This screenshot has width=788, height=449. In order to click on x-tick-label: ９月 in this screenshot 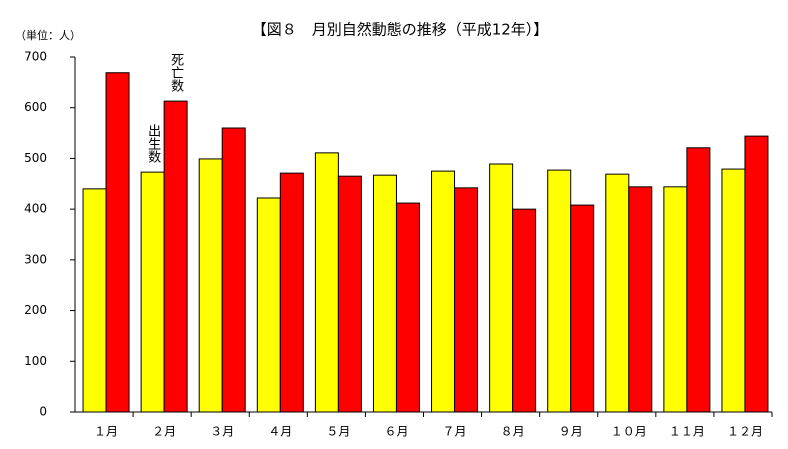, I will do `click(571, 432)`.